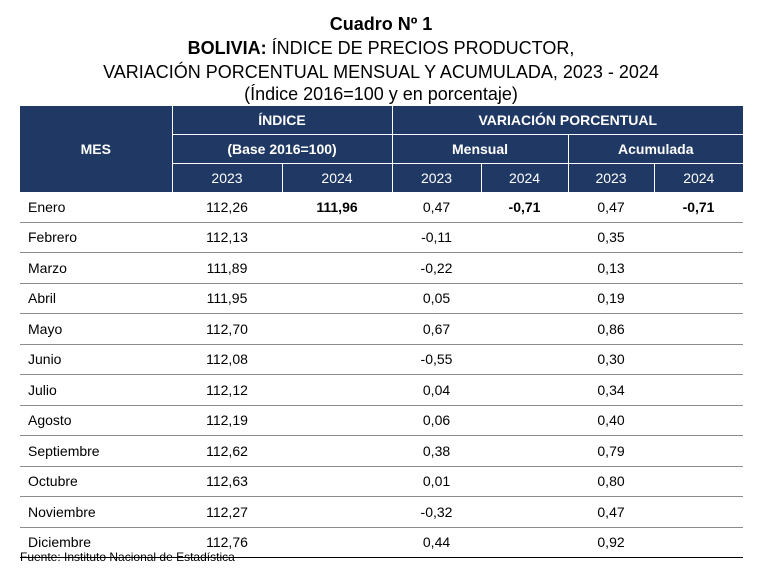  Describe the element at coordinates (96, 268) in the screenshot. I see `cell-mes: Marzo` at that location.